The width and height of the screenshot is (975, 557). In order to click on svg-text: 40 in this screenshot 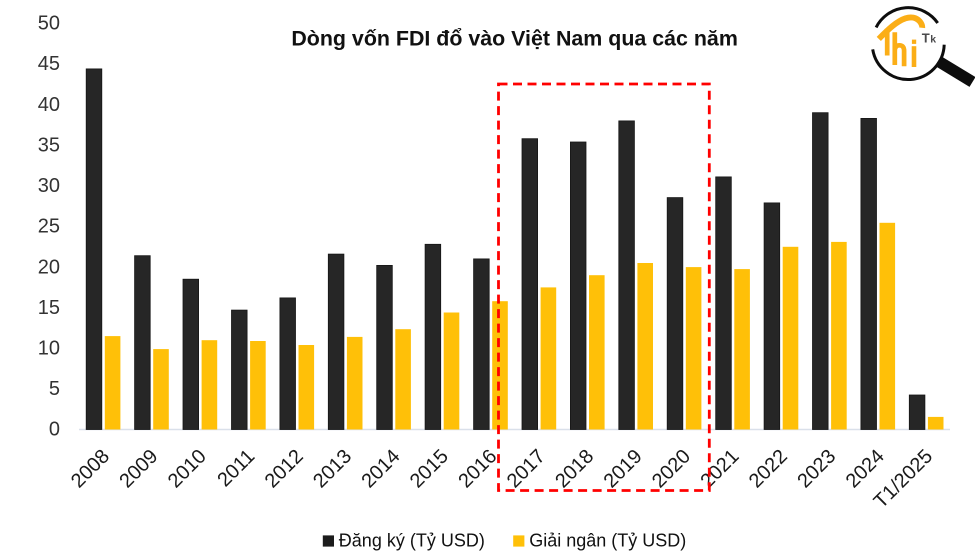, I will do `click(49, 105)`.